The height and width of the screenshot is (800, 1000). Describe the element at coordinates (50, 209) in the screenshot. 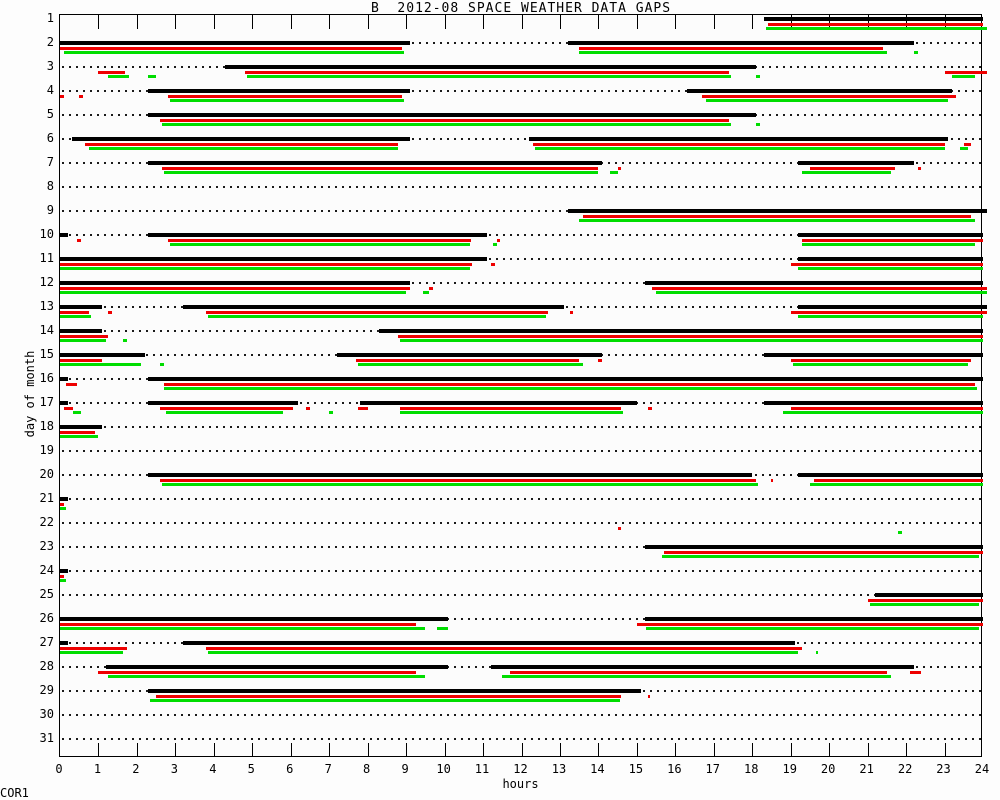

I see `y-tick-label: 9` at that location.